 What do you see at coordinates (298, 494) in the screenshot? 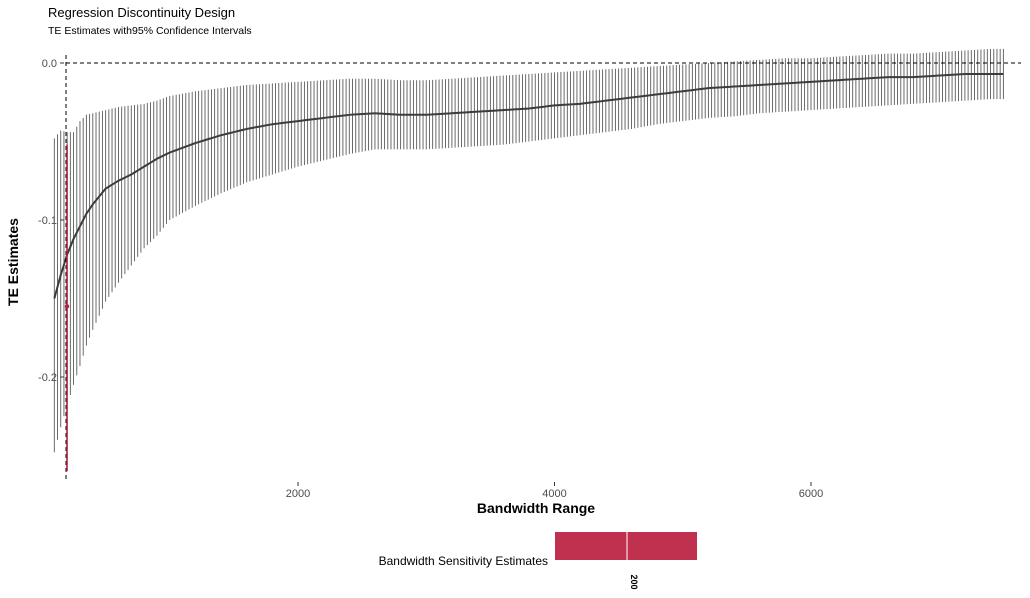
I see `x-tick-label: 2000` at bounding box center [298, 494].